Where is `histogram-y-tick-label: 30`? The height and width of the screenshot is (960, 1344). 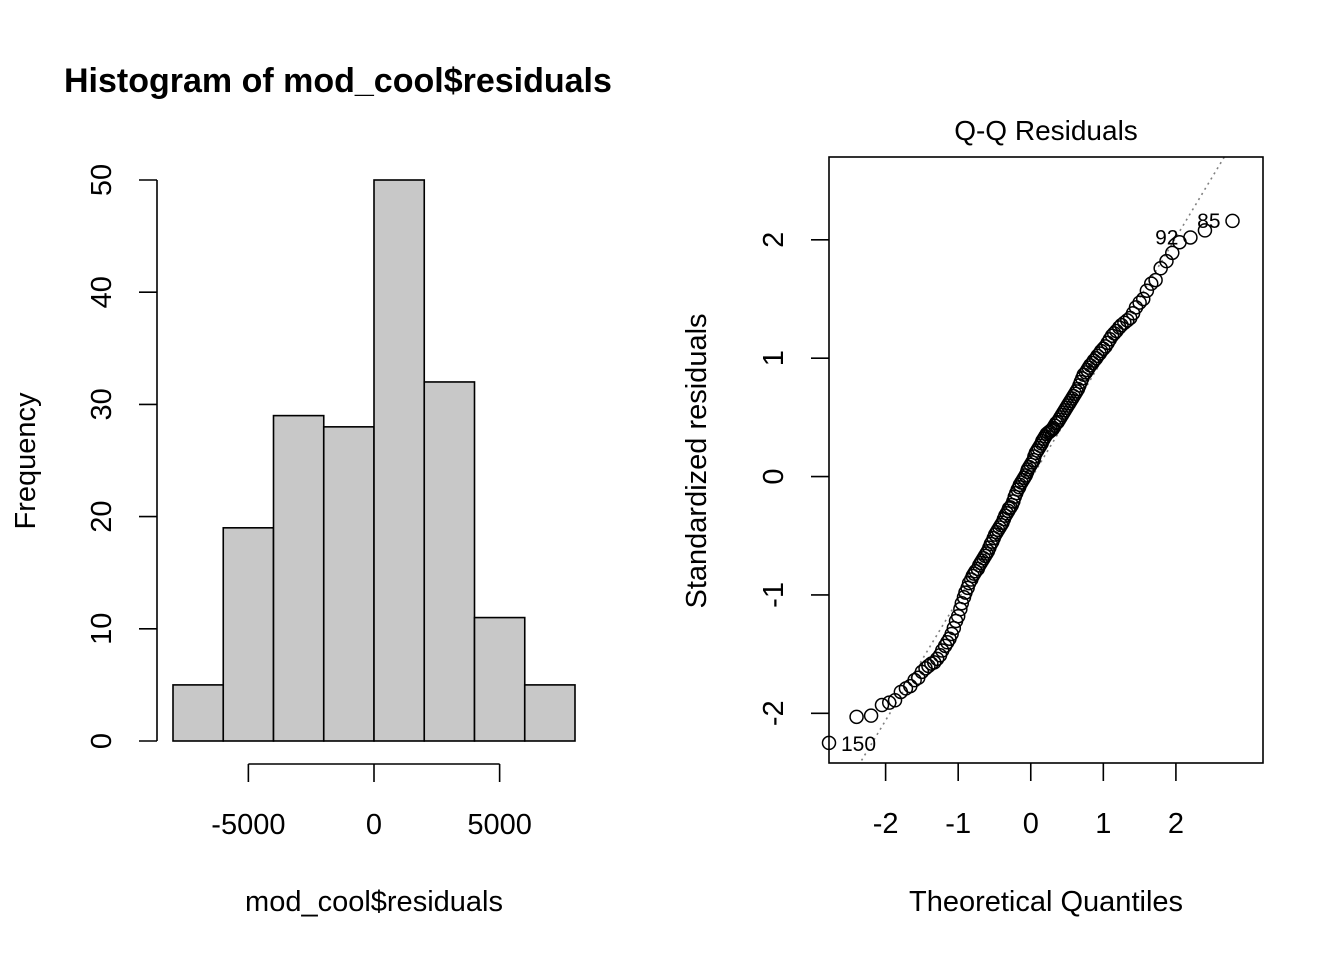 histogram-y-tick-label: 30 is located at coordinates (102, 404).